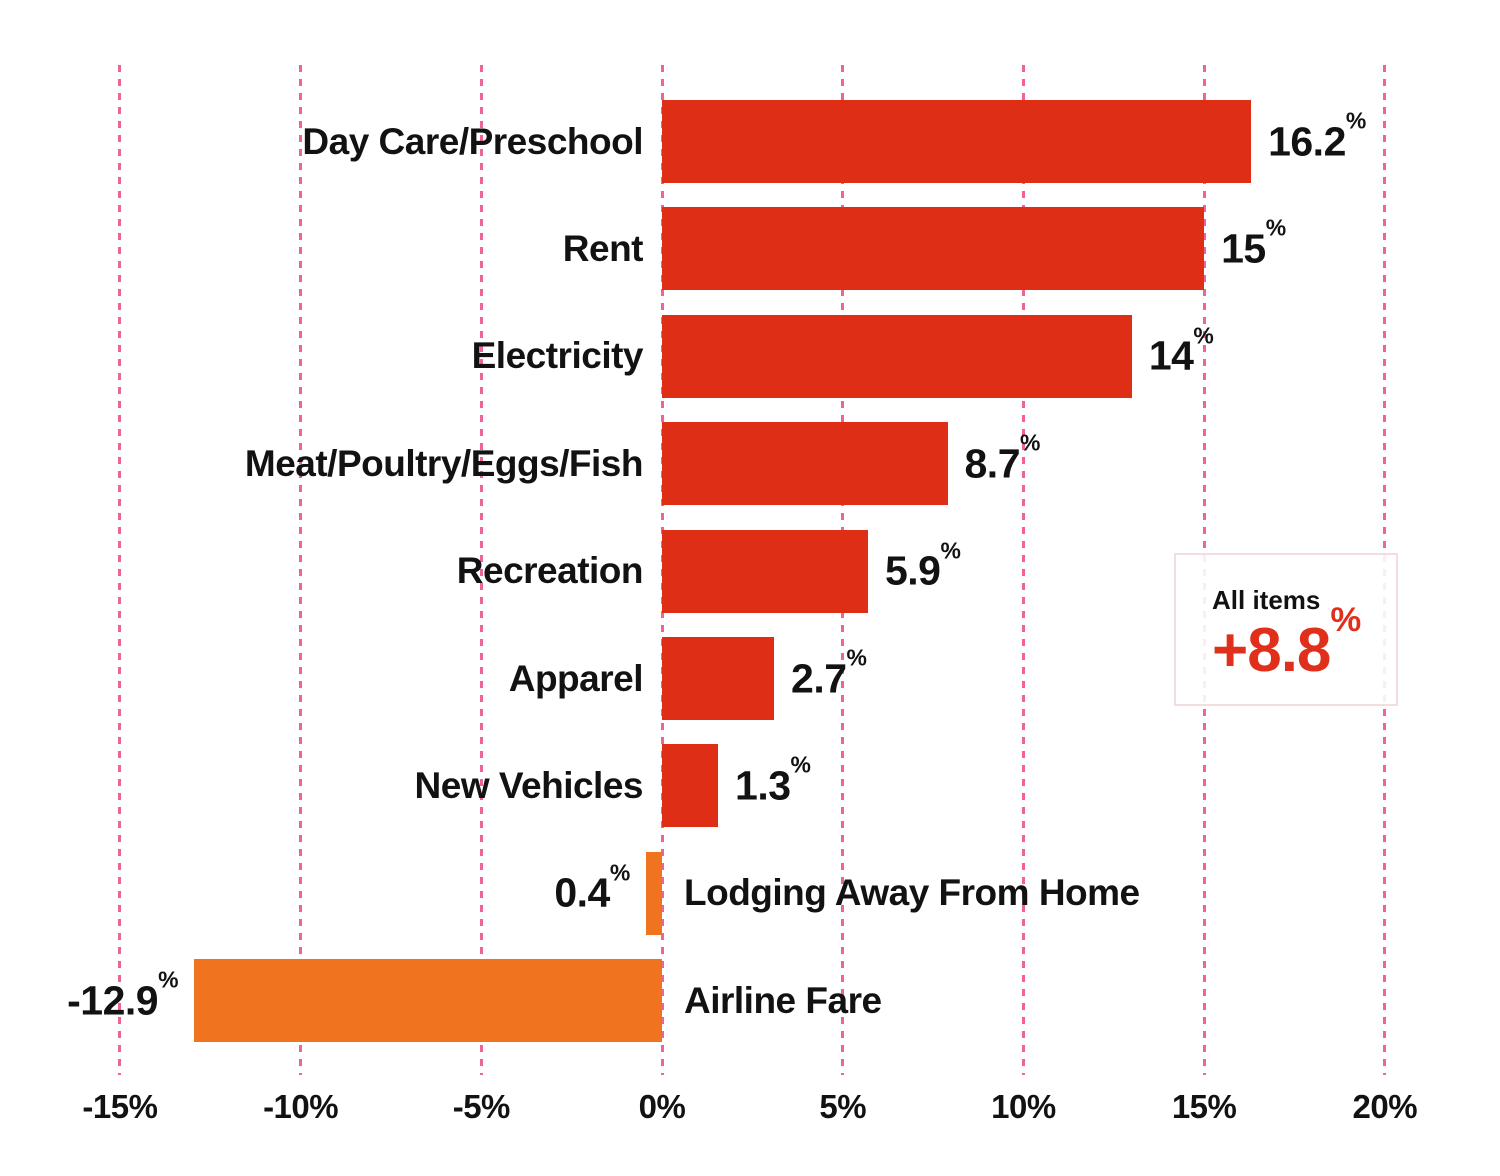 This screenshot has width=1500, height=1176. Describe the element at coordinates (427, 1001) in the screenshot. I see `bar-airline-fare` at that location.